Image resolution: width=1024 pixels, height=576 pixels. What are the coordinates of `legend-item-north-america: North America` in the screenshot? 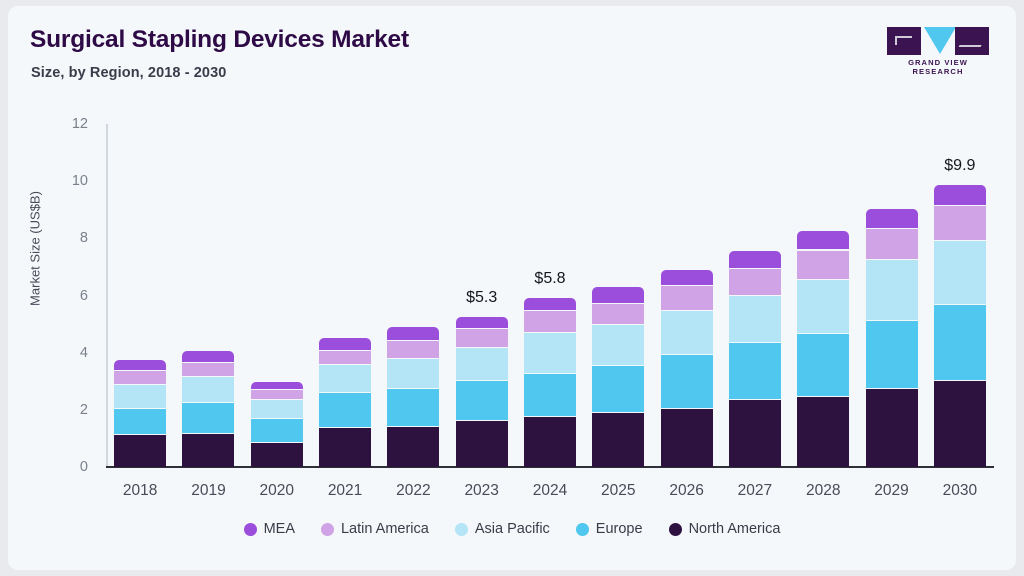 It's located at (724, 529).